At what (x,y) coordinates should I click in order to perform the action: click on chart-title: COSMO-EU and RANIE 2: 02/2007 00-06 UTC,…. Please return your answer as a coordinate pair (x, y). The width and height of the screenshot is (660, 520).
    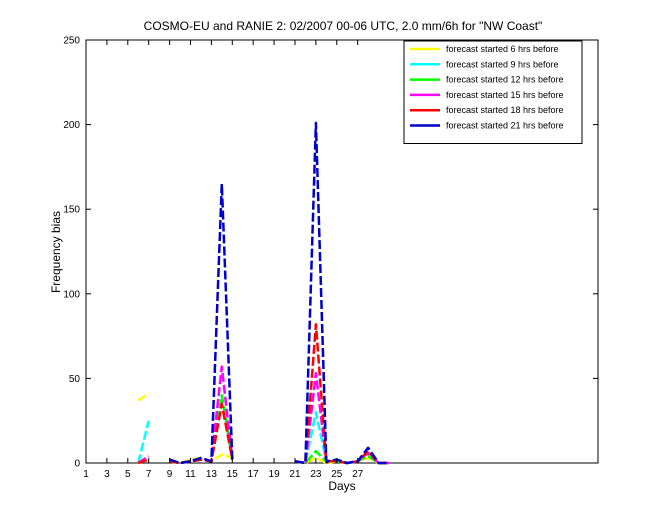
    Looking at the image, I should click on (343, 26).